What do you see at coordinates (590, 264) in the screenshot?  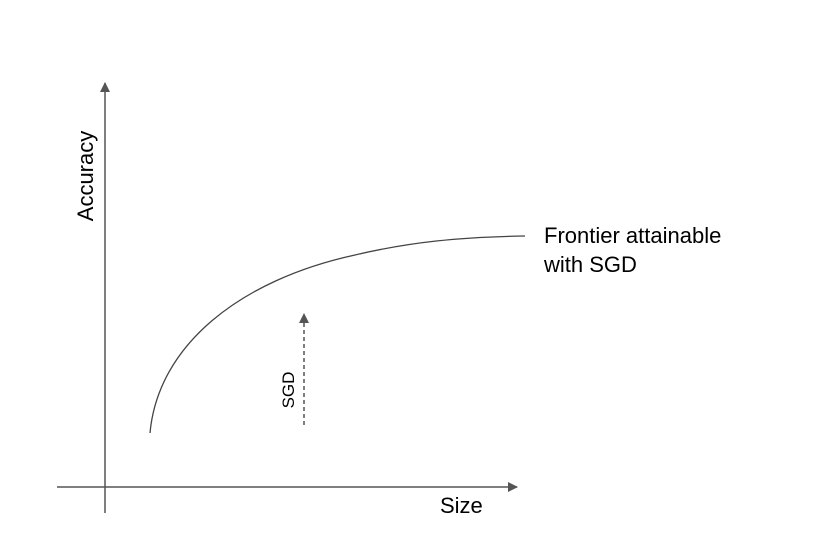 I see `curve-label-line2: with SGD` at bounding box center [590, 264].